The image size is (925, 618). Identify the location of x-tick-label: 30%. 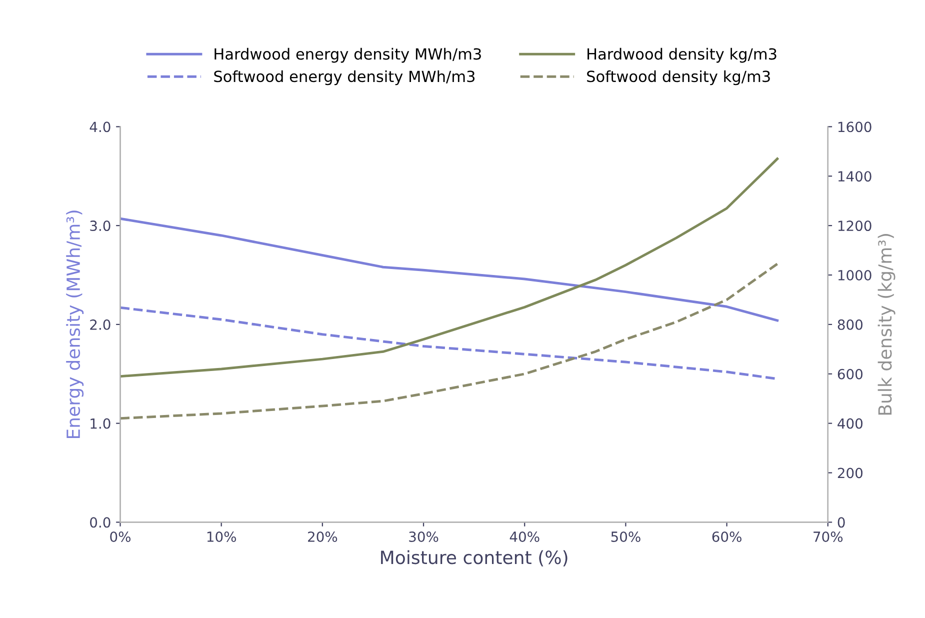
(423, 536).